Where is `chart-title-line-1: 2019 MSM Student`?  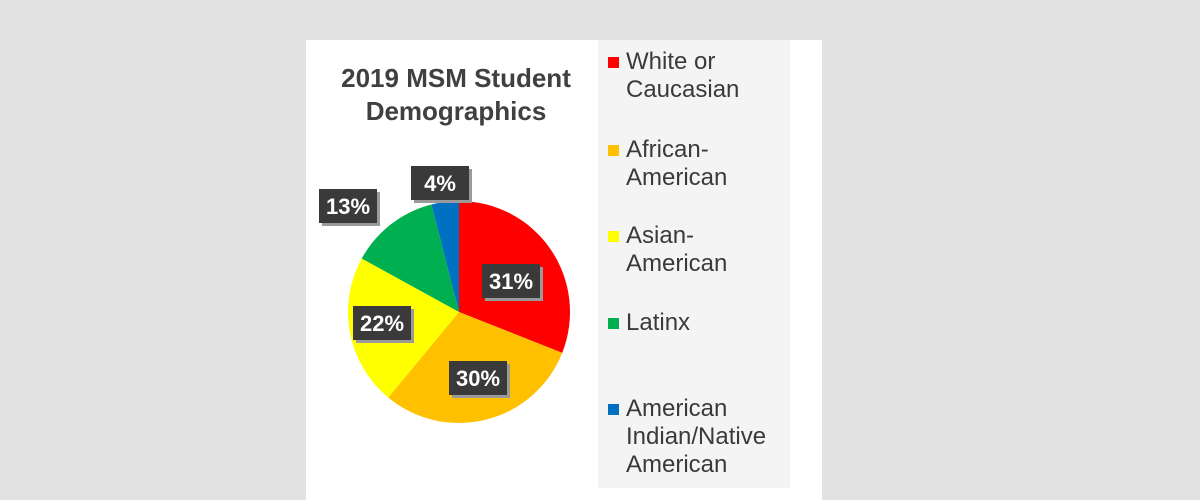
chart-title-line-1: 2019 MSM Student is located at coordinates (456, 78).